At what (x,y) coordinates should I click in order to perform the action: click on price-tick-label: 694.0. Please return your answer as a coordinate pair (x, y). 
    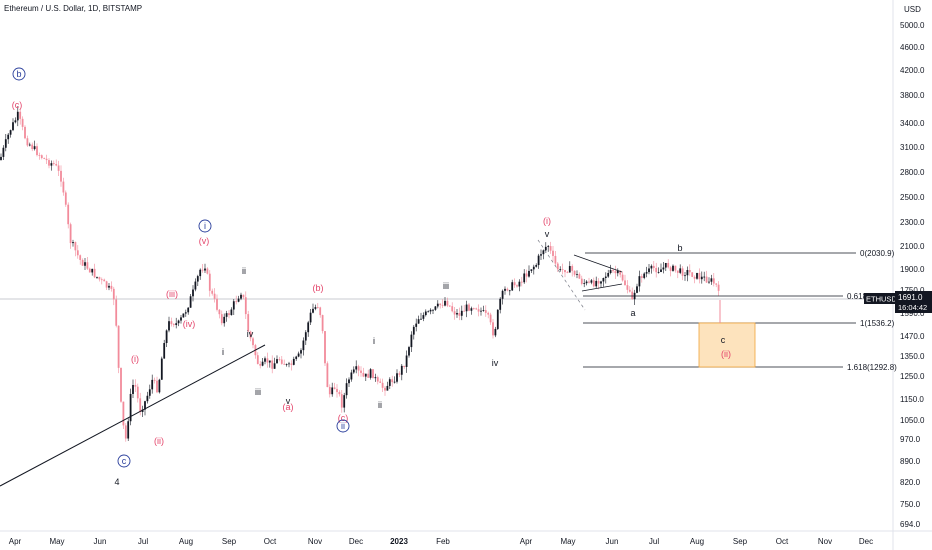
    Looking at the image, I should click on (910, 524).